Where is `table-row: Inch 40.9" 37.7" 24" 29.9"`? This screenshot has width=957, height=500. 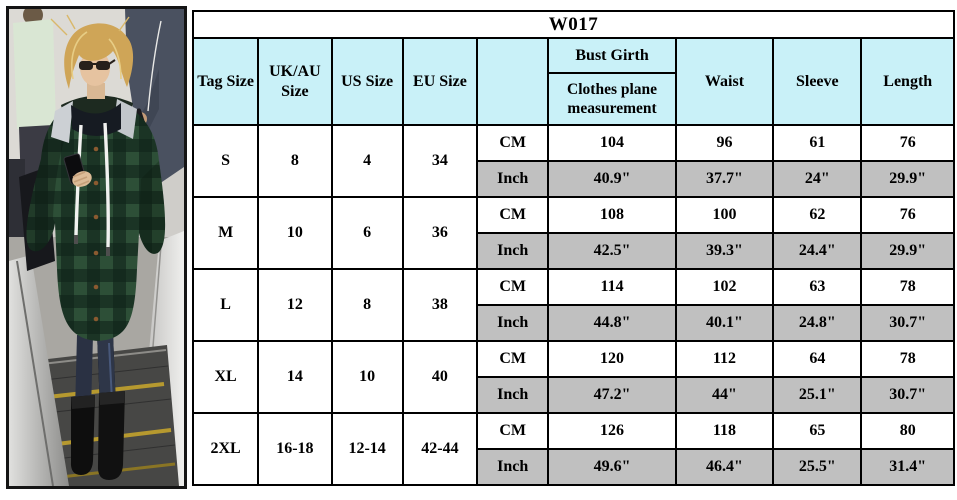
table-row: Inch 40.9" 37.7" 24" 29.9" is located at coordinates (574, 179).